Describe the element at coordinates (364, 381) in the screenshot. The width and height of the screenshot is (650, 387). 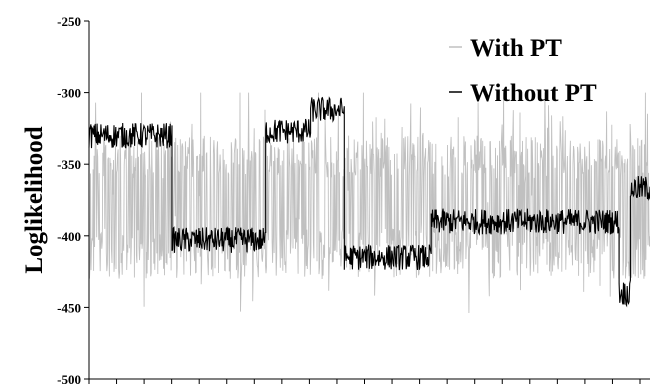
I see `x-ticks` at that location.